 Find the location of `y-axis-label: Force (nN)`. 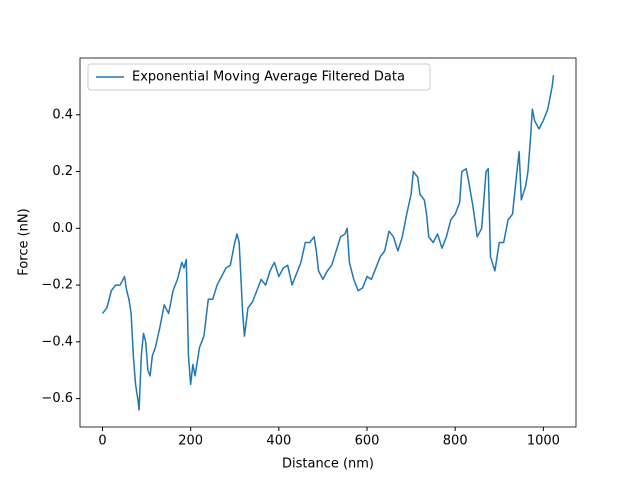

y-axis-label: Force (nN) is located at coordinates (24, 241).